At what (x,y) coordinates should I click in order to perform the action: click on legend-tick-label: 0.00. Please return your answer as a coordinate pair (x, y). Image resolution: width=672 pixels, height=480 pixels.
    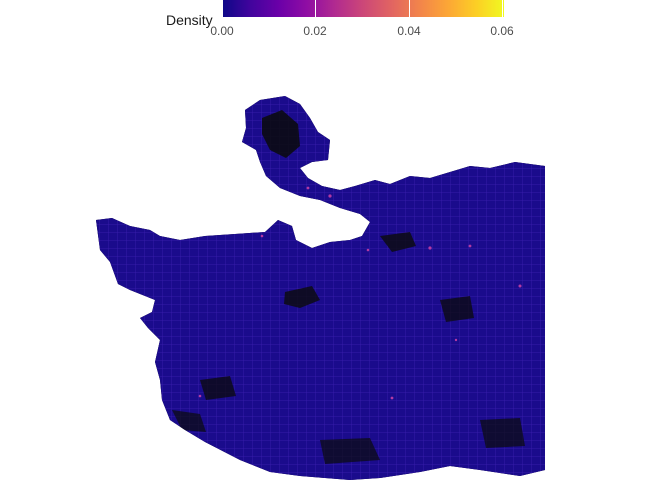
    Looking at the image, I should click on (222, 31).